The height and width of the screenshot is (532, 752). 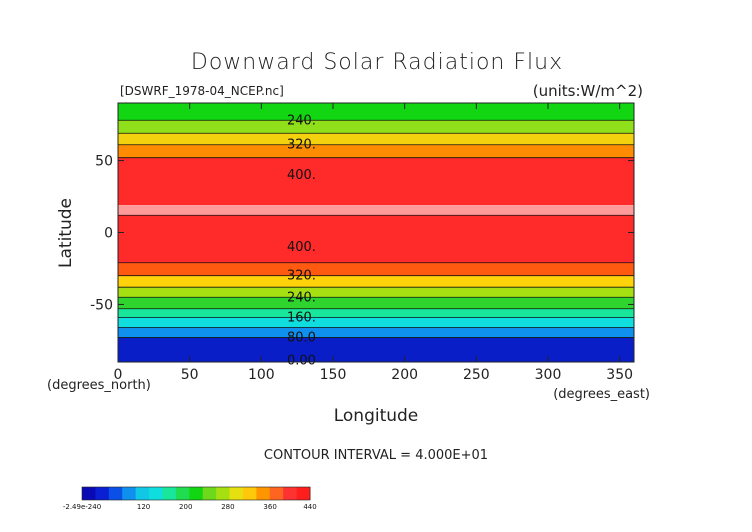 I want to click on x-axis-label: Longitude, so click(x=376, y=416).